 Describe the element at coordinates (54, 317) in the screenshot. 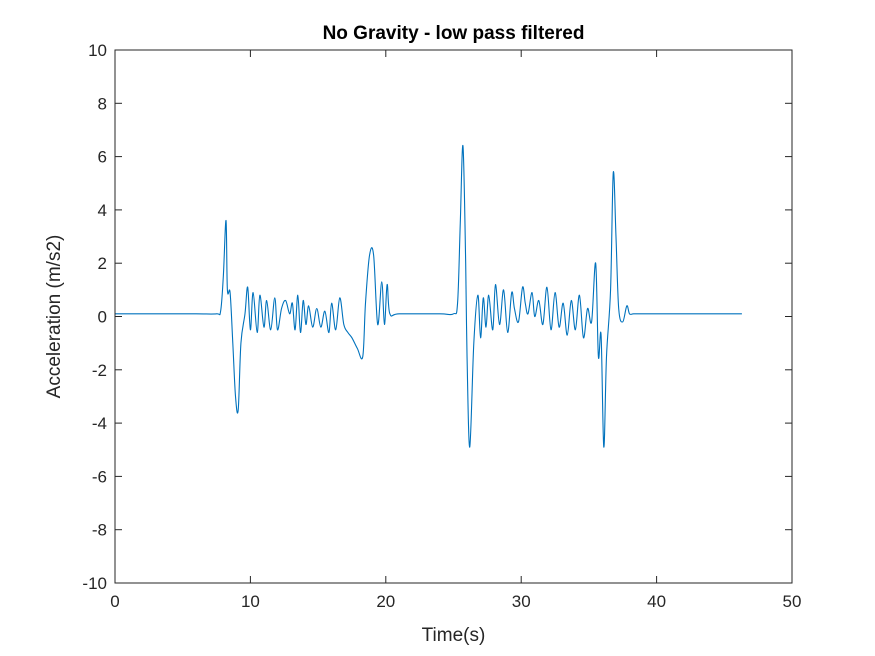

I see `y-axis-label: Acceleration (m/s2)` at that location.